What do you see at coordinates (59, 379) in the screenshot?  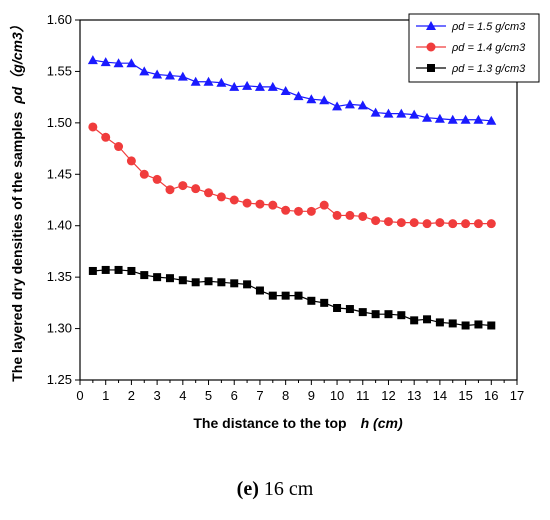 I see `y-tick-label: 1.25` at bounding box center [59, 379].